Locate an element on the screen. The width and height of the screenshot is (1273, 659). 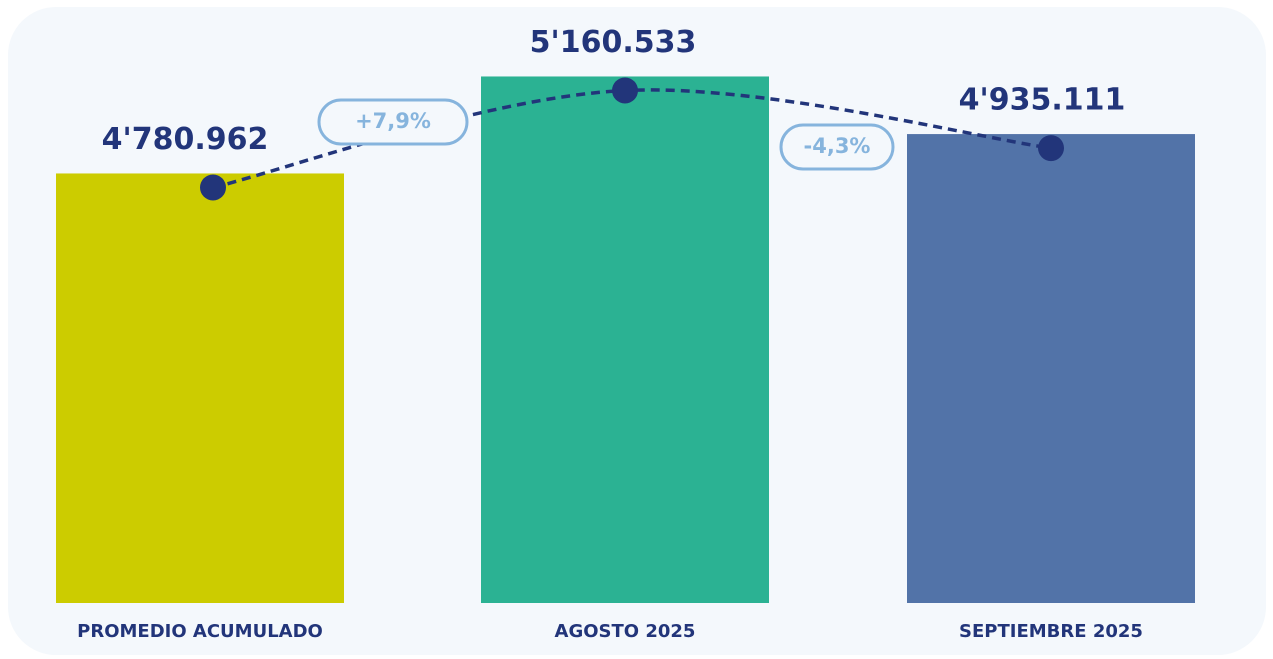
value-label: 4'935.111 is located at coordinates (1042, 100).